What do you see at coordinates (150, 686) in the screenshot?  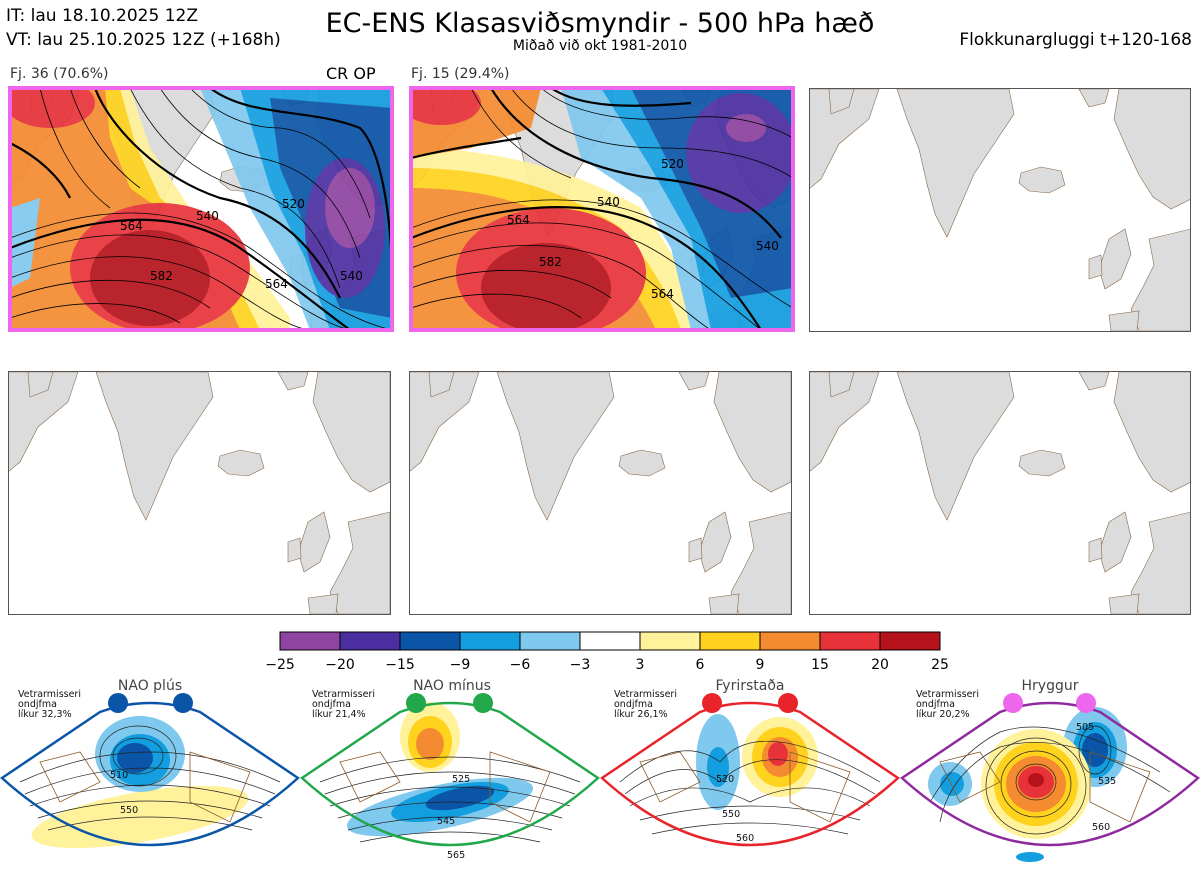 I see `regime-title: NAO plús` at bounding box center [150, 686].